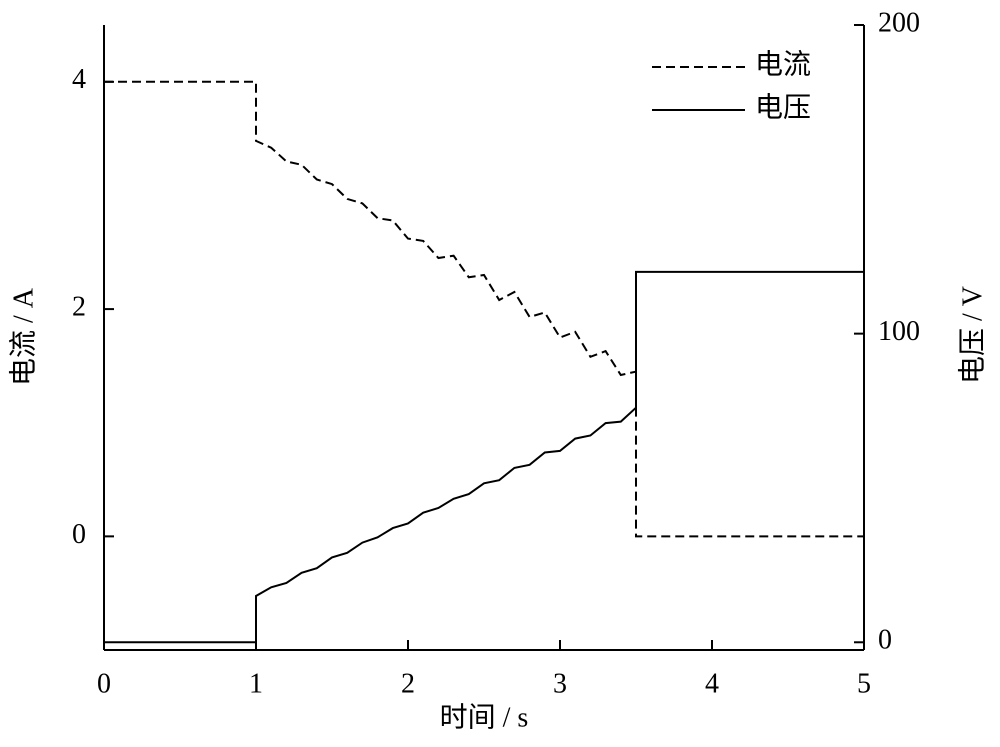 The width and height of the screenshot is (1000, 747). I want to click on y2-tick-label: 0, so click(885, 640).